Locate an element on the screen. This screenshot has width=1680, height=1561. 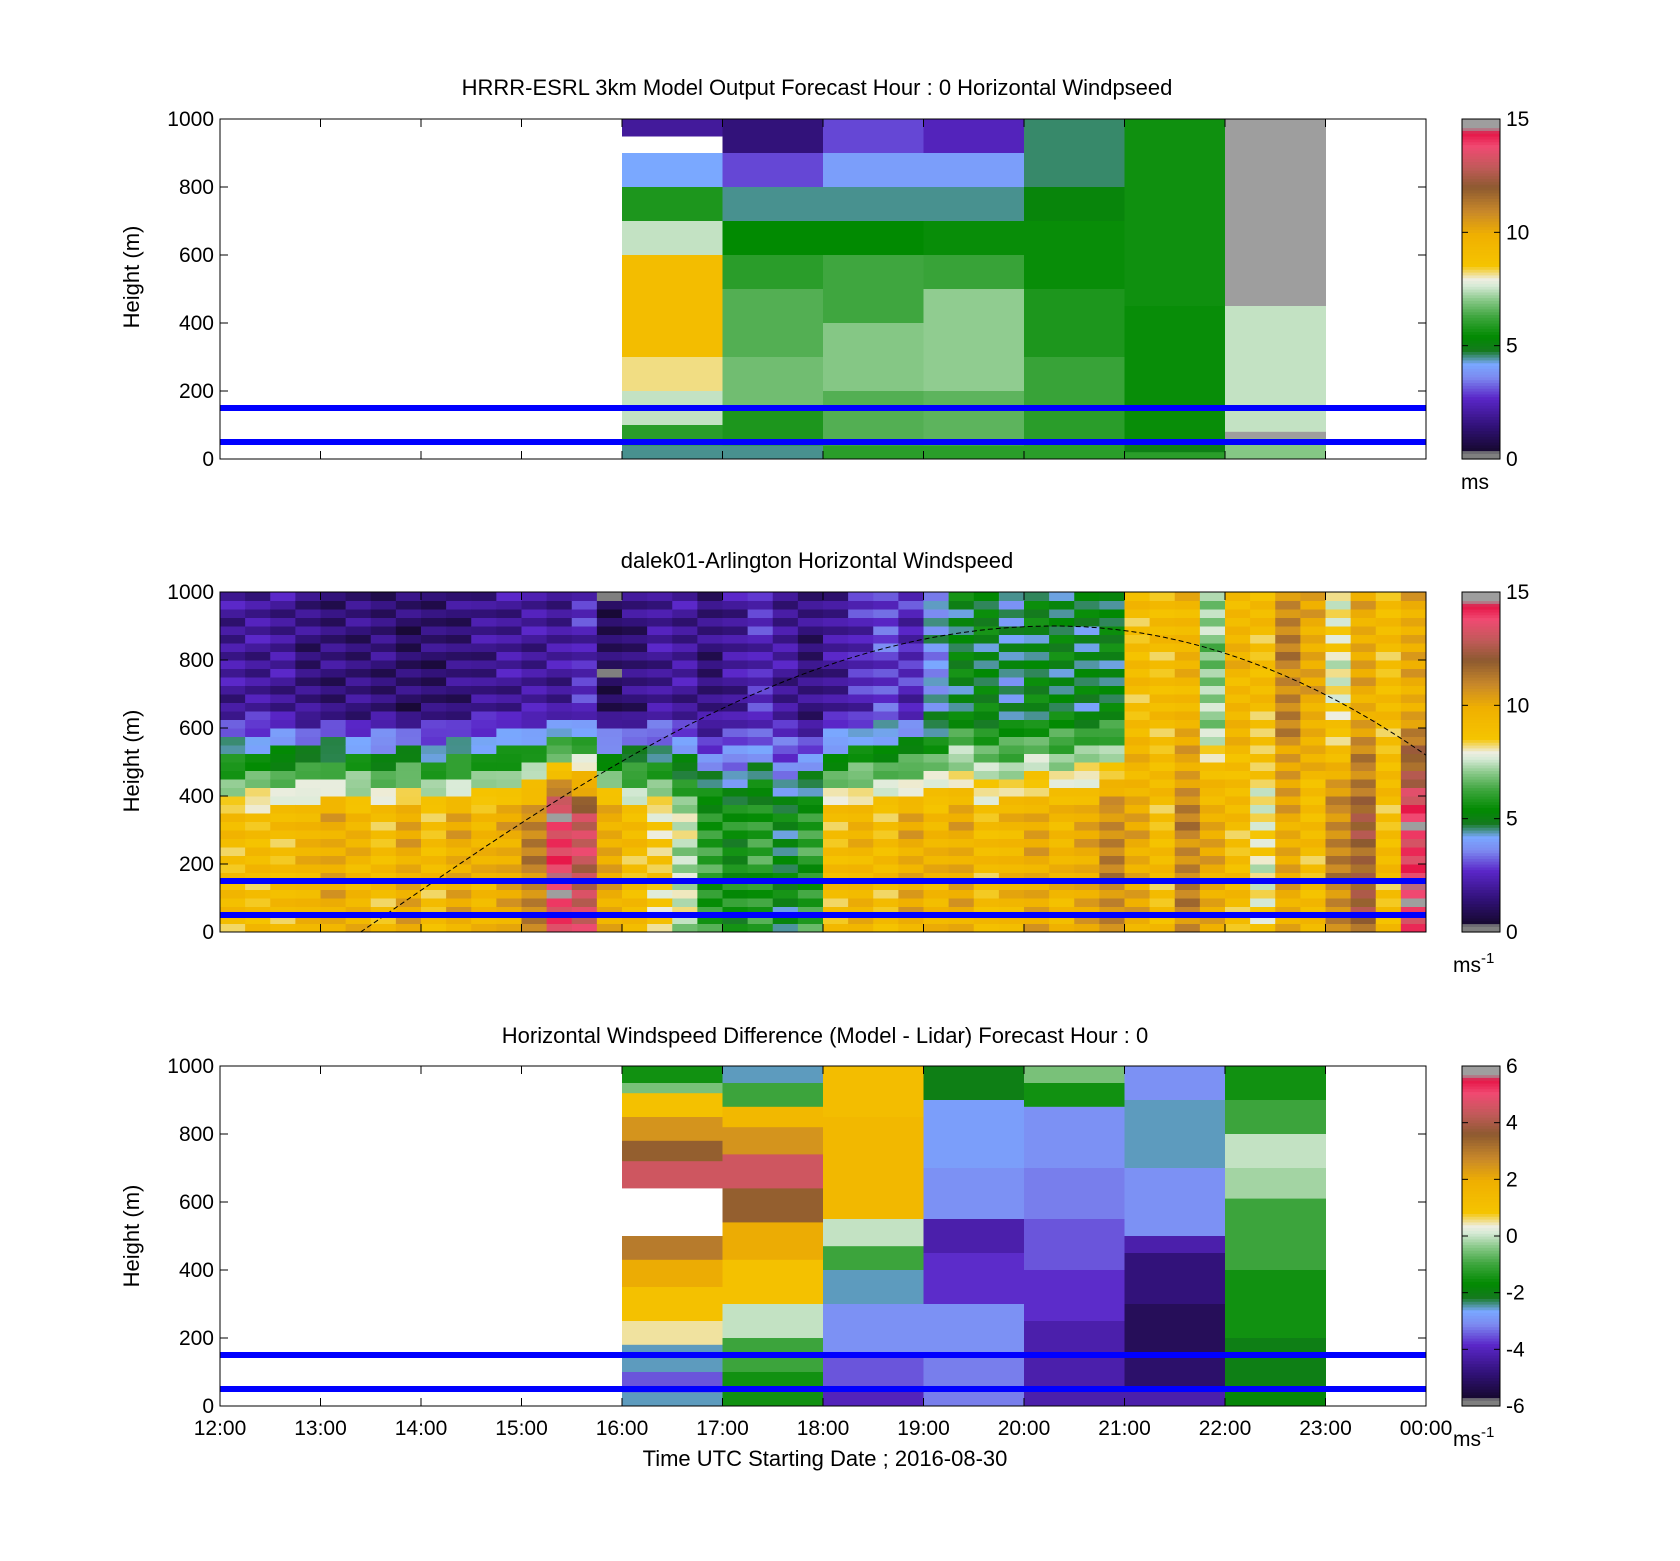
y-tick-label: 400 is located at coordinates (196, 1270).